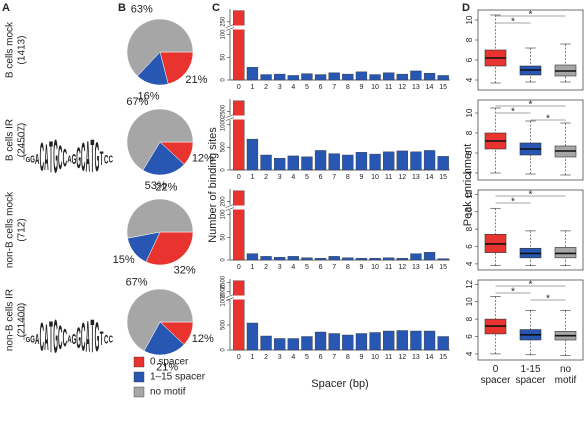 This screenshot has width=588, height=421. Describe the element at coordinates (166, 187) in the screenshot. I see `pie-label: 22%` at that location.